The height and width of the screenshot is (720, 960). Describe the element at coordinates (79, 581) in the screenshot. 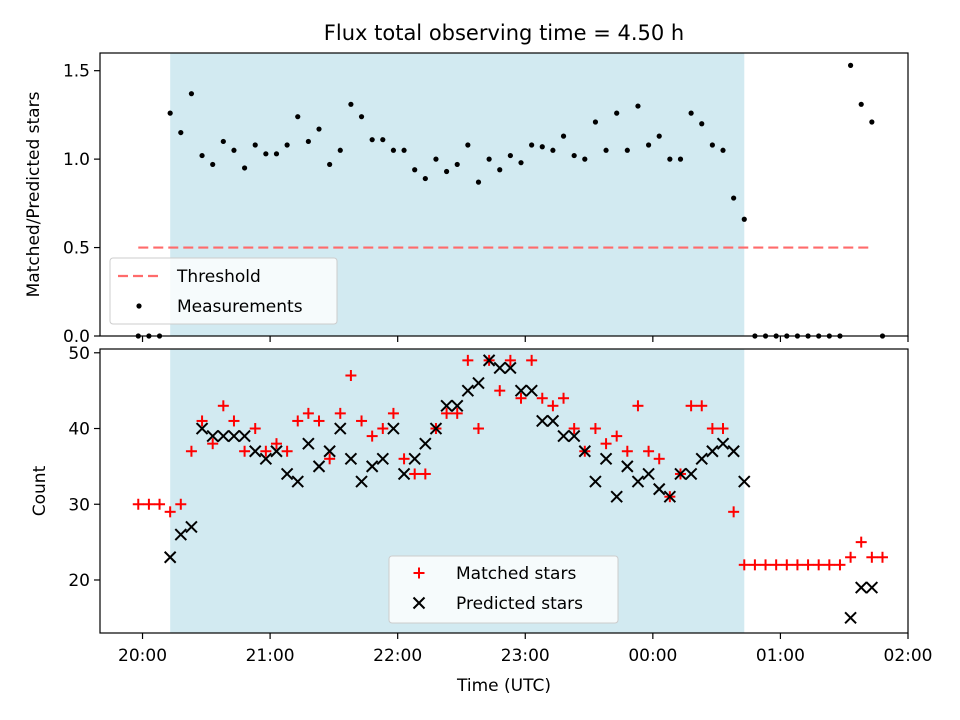

I see `y-tick-label: 20` at that location.